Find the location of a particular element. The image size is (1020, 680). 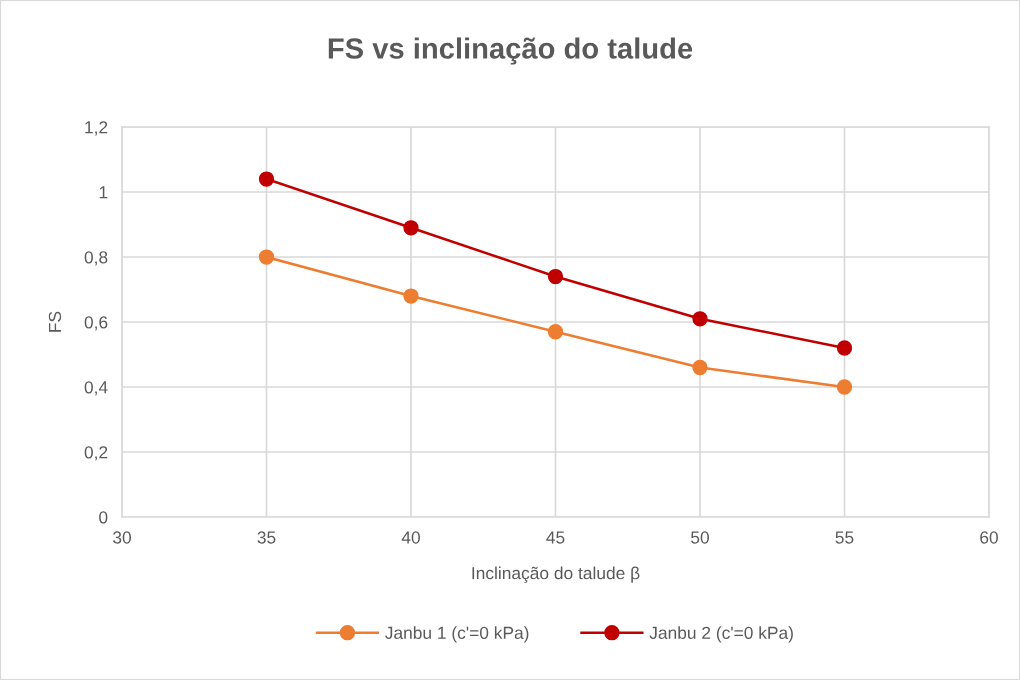

y-tick-label: 0,6 is located at coordinates (96, 323).